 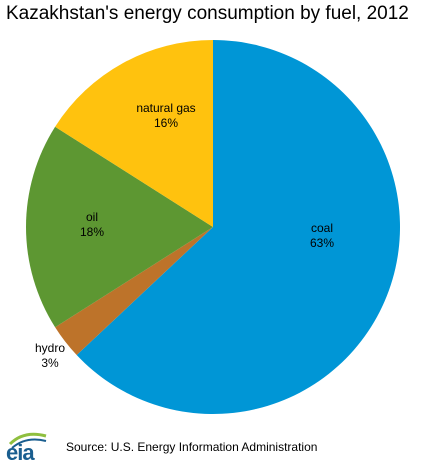 I want to click on pie-slice-hydro, so click(x=134, y=291).